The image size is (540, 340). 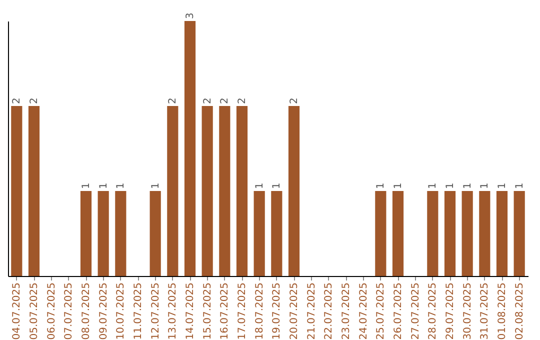 What do you see at coordinates (190, 15) in the screenshot?
I see `data-label: 3` at bounding box center [190, 15].